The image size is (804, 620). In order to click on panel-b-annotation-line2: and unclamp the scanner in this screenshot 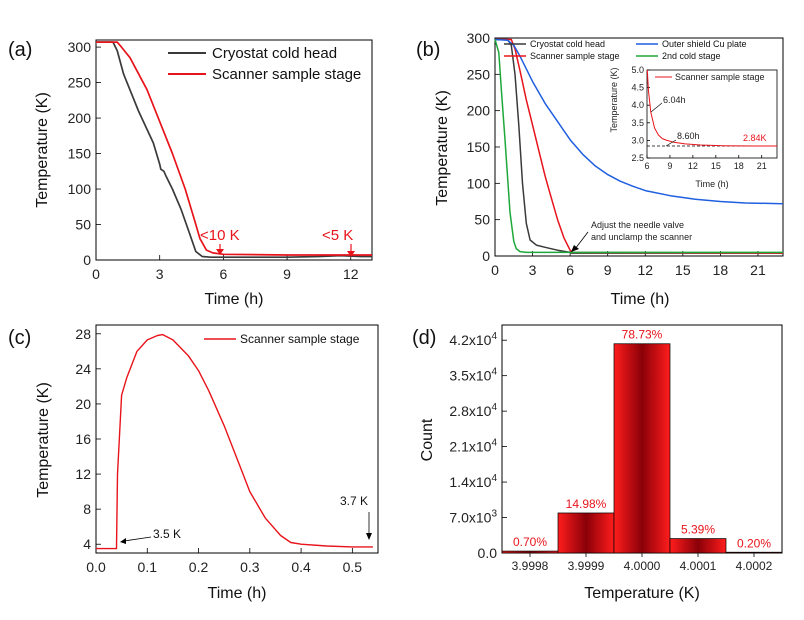, I will do `click(641, 237)`.